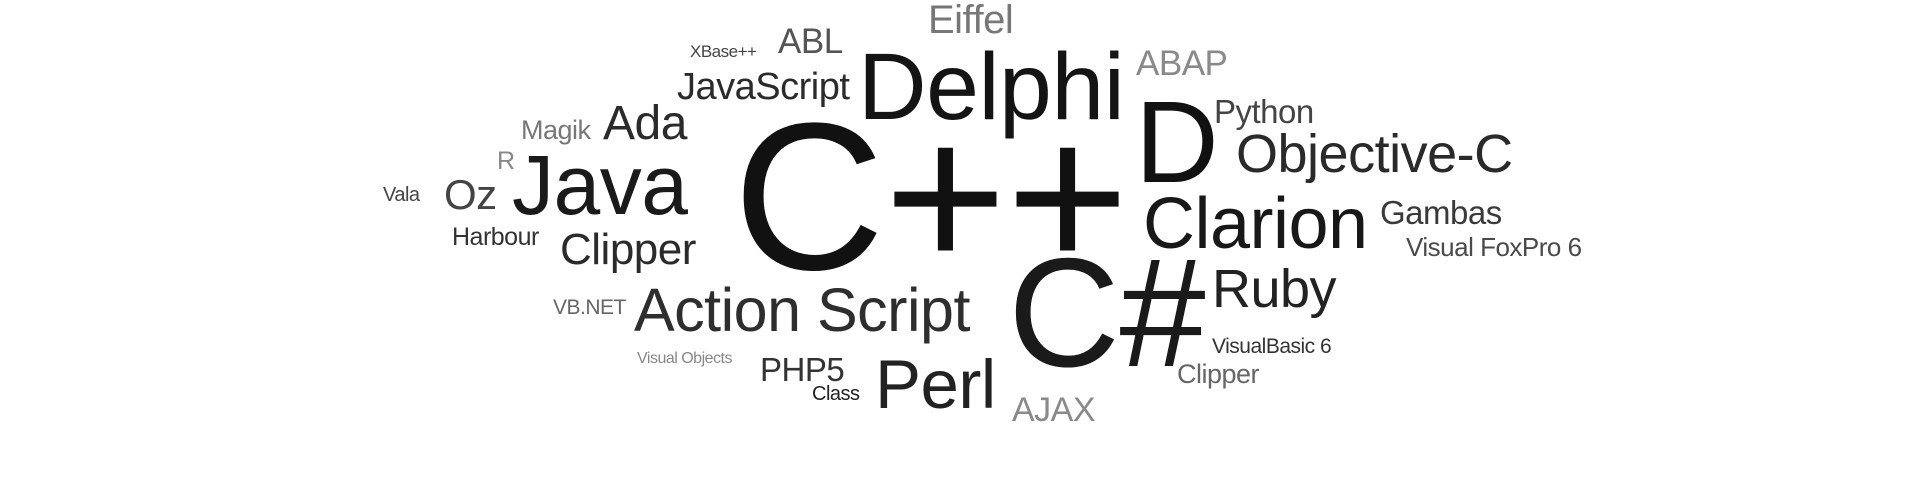  What do you see at coordinates (1274, 289) in the screenshot?
I see `word-ruby: Ruby` at bounding box center [1274, 289].